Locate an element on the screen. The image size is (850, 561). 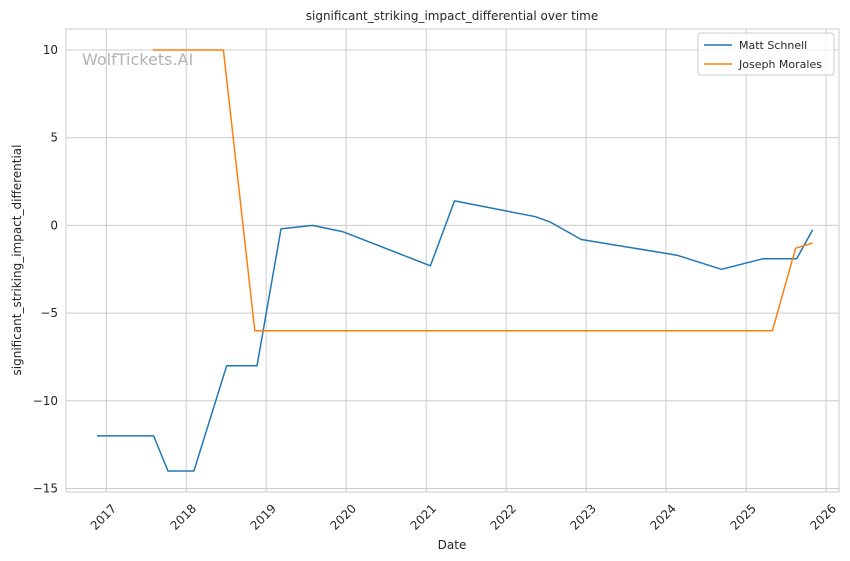
y-axis-ticks: 10 5 0 −5 −10 −15 is located at coordinates (45, 269).